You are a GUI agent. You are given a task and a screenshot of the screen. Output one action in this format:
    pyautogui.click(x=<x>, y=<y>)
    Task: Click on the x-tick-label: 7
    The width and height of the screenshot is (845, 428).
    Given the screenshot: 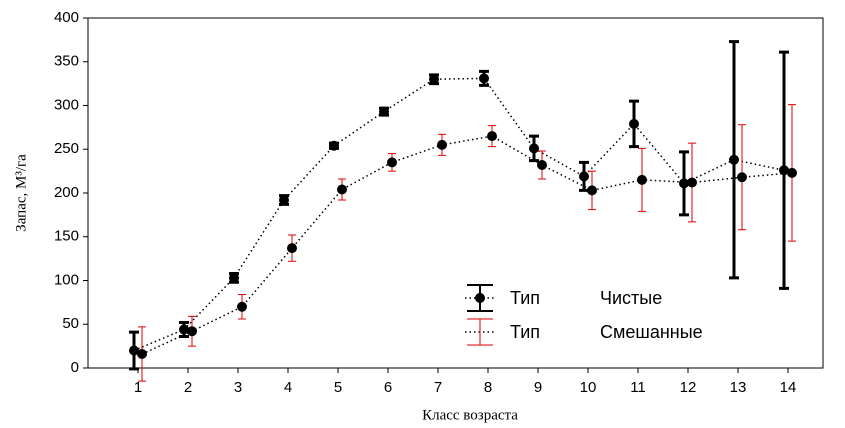 What is the action you would take?
    pyautogui.click(x=438, y=387)
    